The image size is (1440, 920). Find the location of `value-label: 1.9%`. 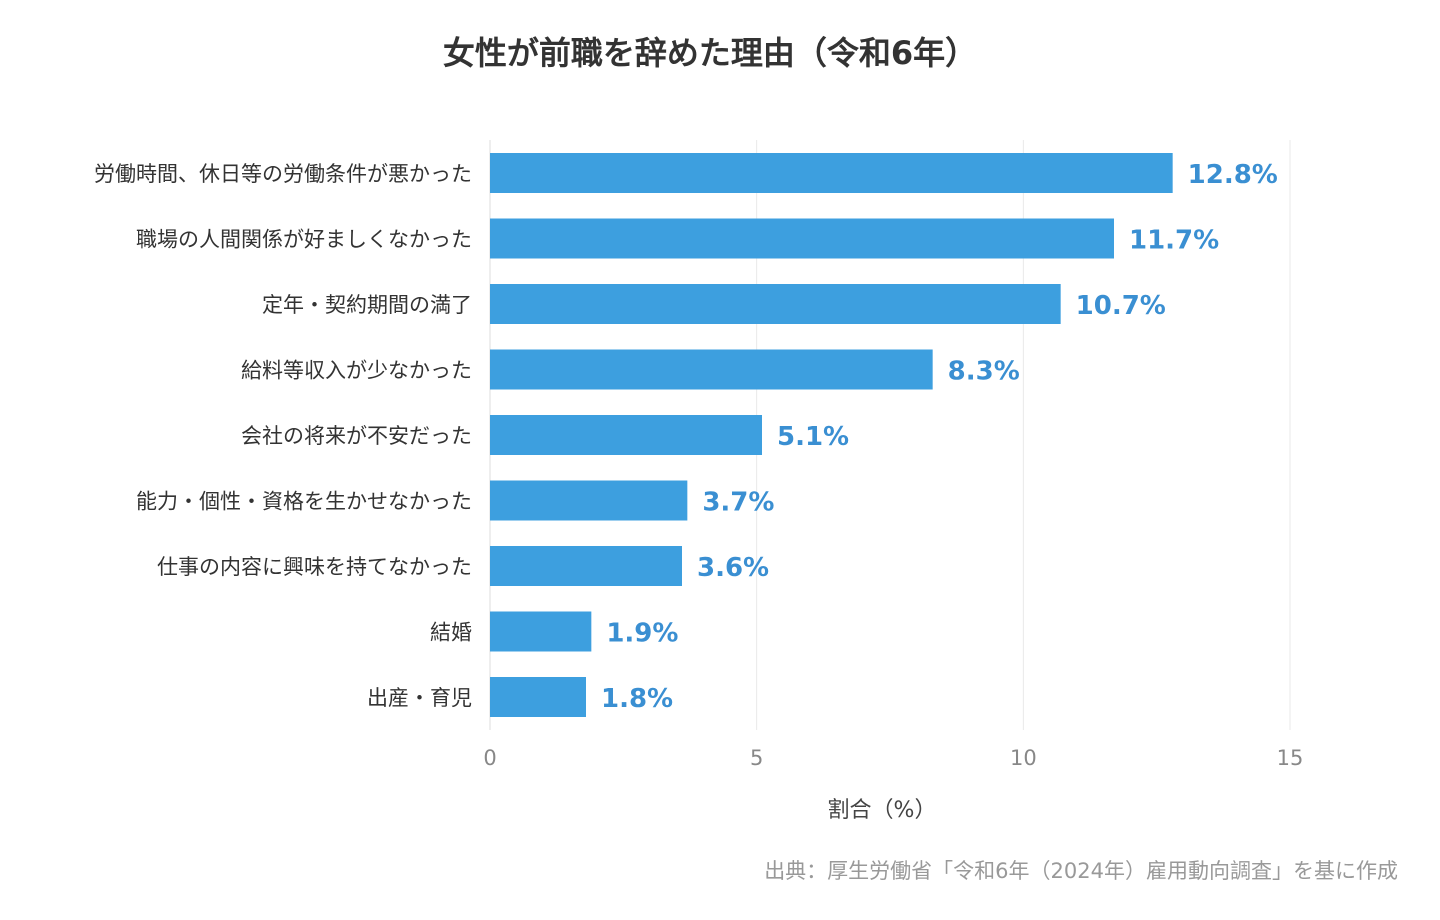

value-label: 1.9% is located at coordinates (642, 634).